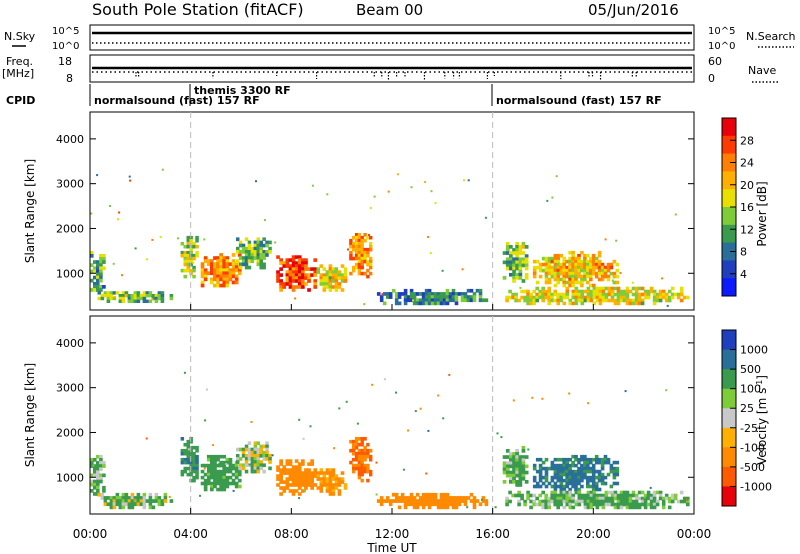 The height and width of the screenshot is (554, 800). I want to click on nsearch-tick-bottom: 10^0, so click(721, 46).